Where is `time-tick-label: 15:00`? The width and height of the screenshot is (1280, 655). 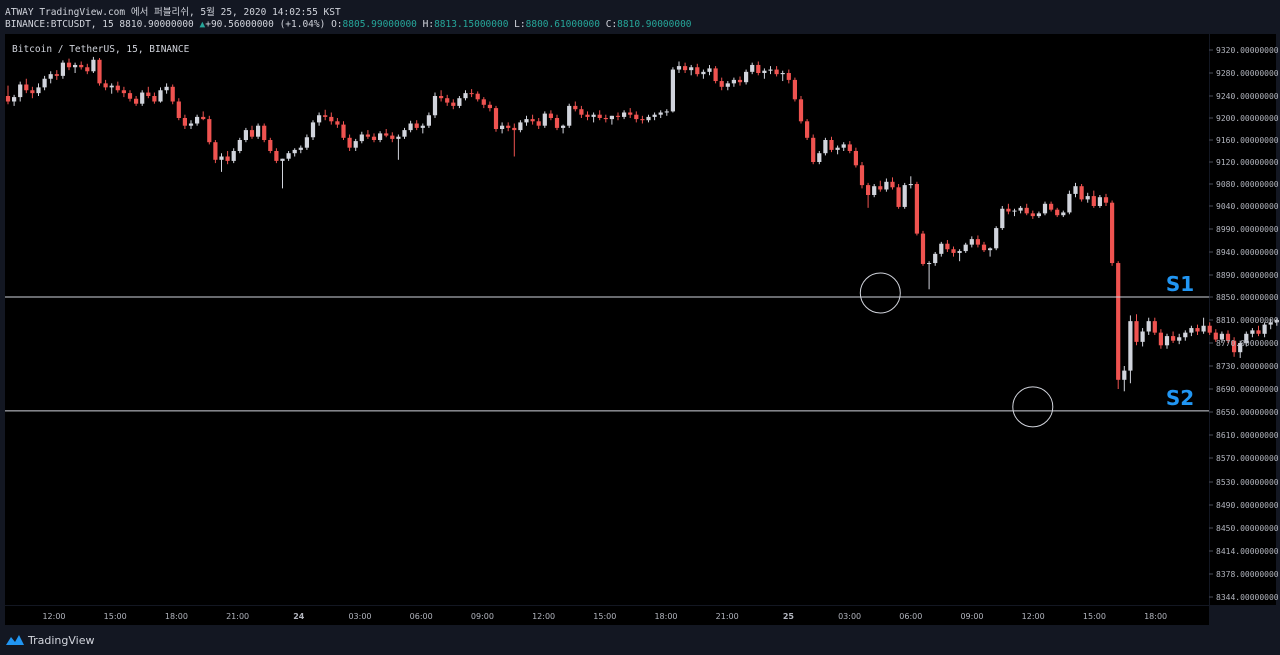 time-tick-label: 15:00 is located at coordinates (1094, 616).